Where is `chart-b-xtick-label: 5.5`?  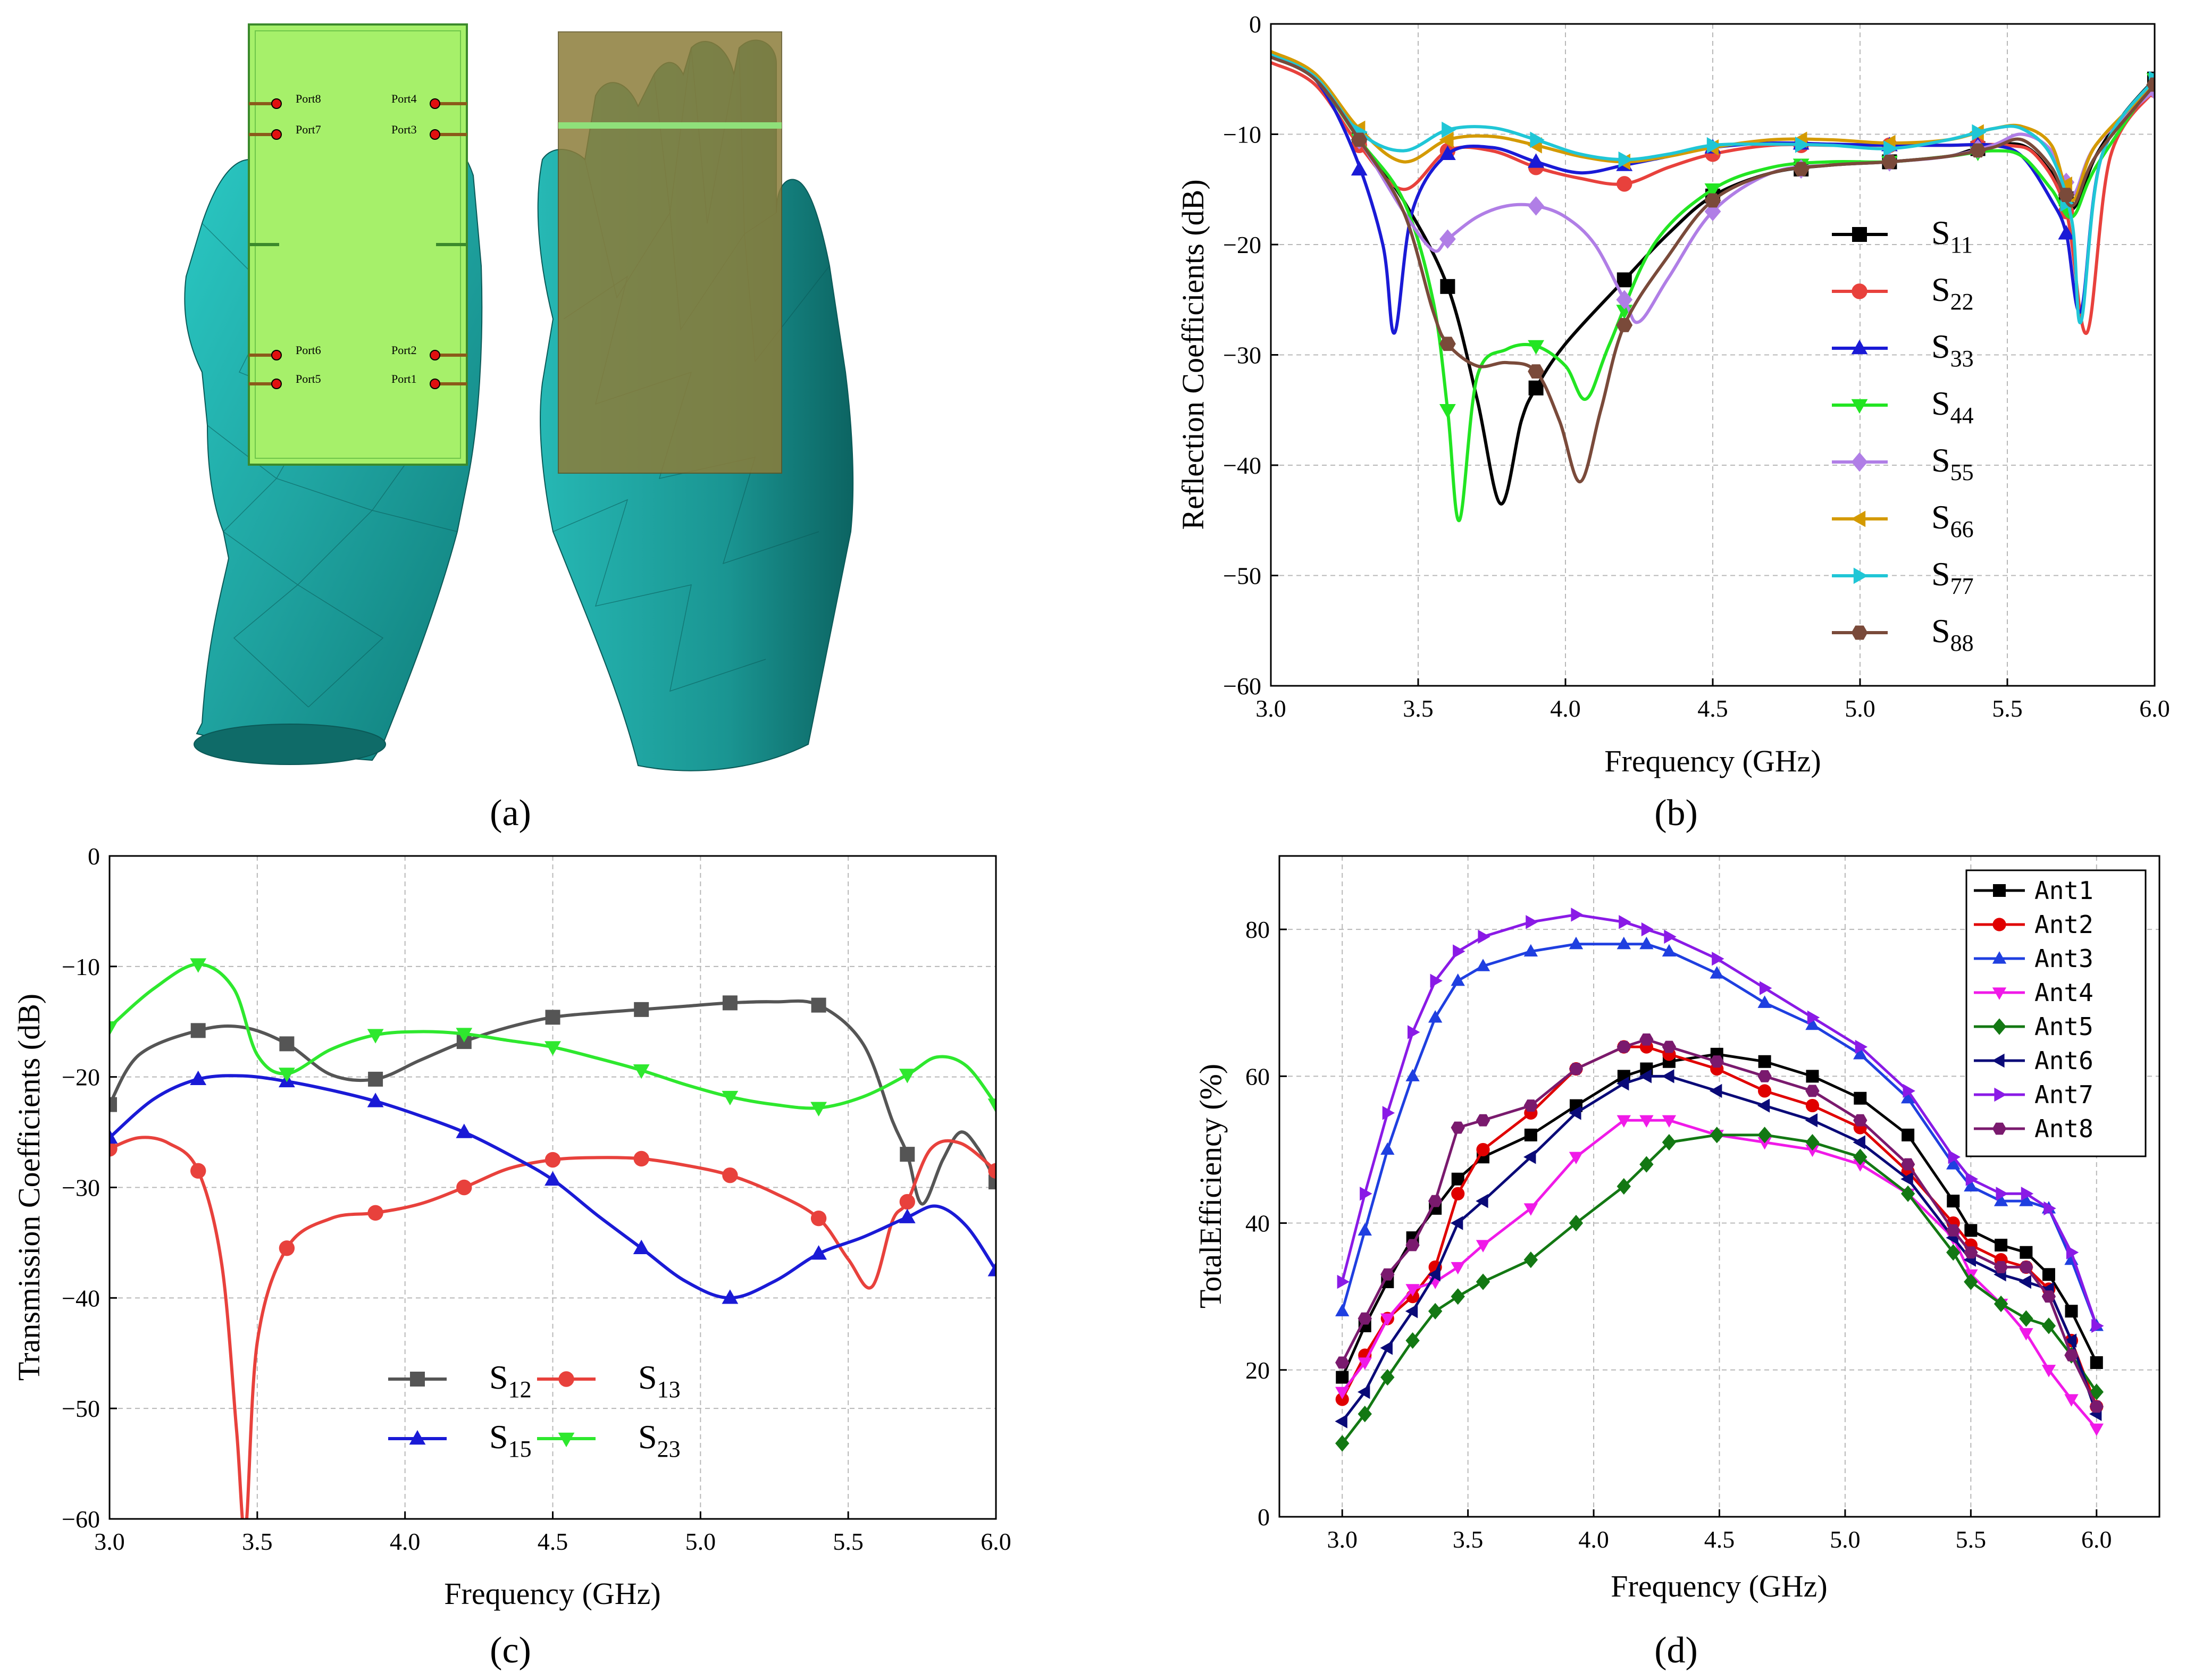
chart-b-xtick-label: 5.5 is located at coordinates (2007, 708).